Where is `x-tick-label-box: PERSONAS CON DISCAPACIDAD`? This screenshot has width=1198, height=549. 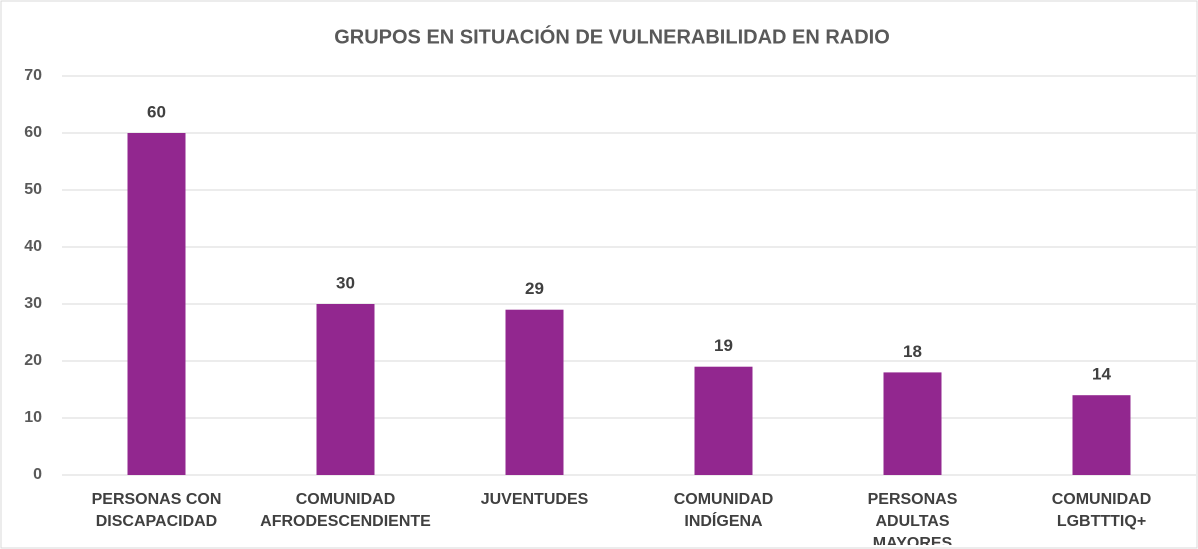
x-tick-label-box: PERSONAS CON DISCAPACIDAD is located at coordinates (156, 510).